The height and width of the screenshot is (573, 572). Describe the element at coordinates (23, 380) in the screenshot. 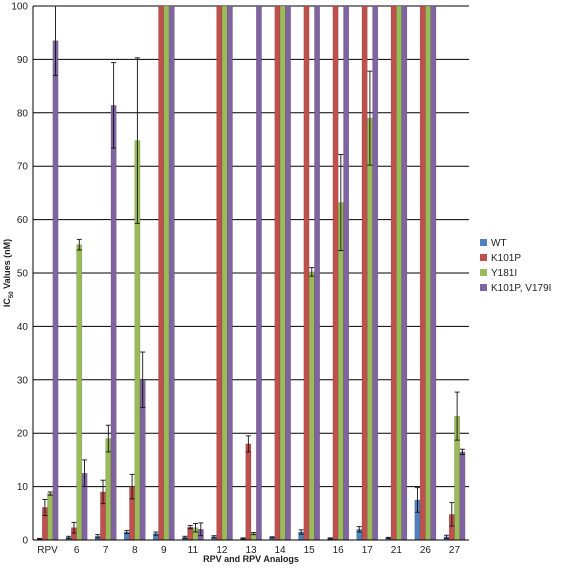

I see `y-tick-label: 30` at that location.